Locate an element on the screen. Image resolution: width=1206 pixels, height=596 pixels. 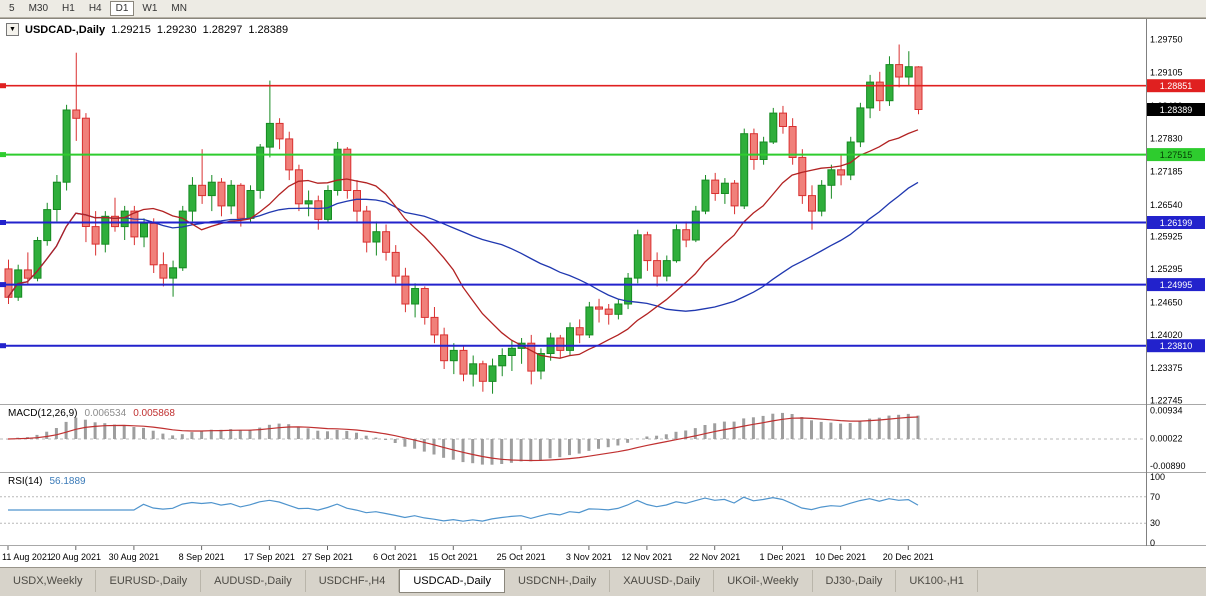
svg-text: 1.28389 is located at coordinates (1176, 110).